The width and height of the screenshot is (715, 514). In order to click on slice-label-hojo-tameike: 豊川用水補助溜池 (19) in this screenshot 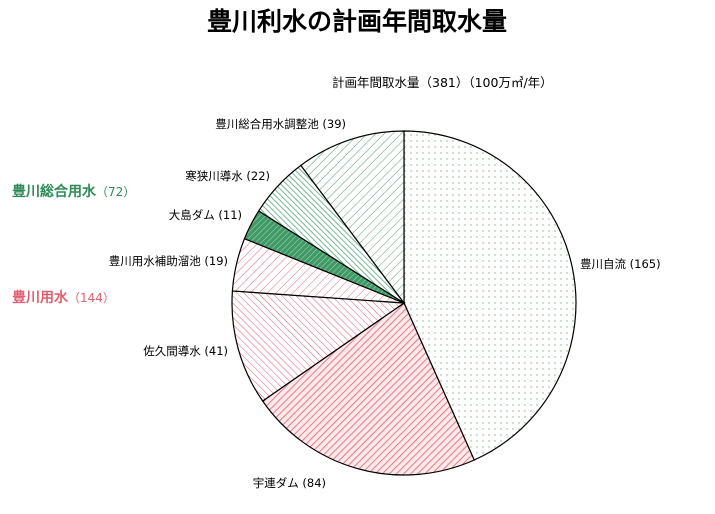, I will do `click(168, 261)`.